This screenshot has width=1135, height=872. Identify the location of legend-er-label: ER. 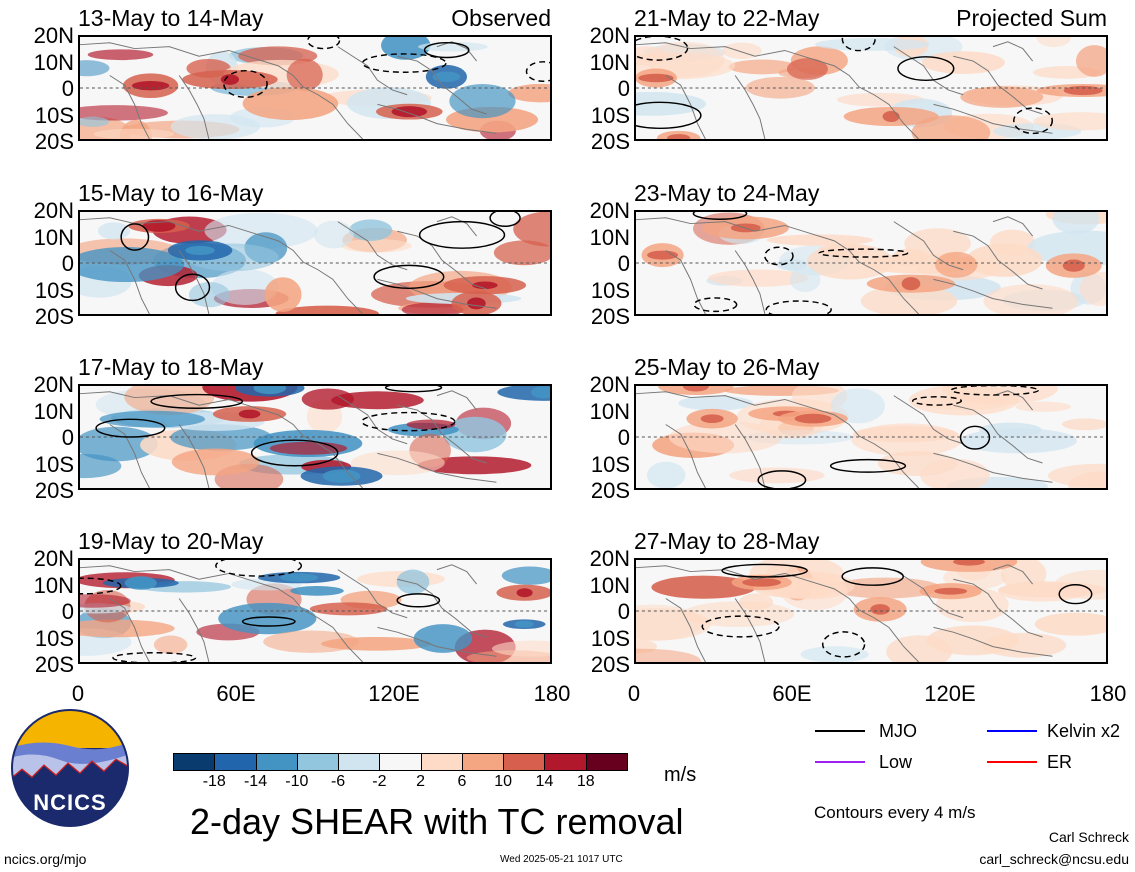
(1060, 762).